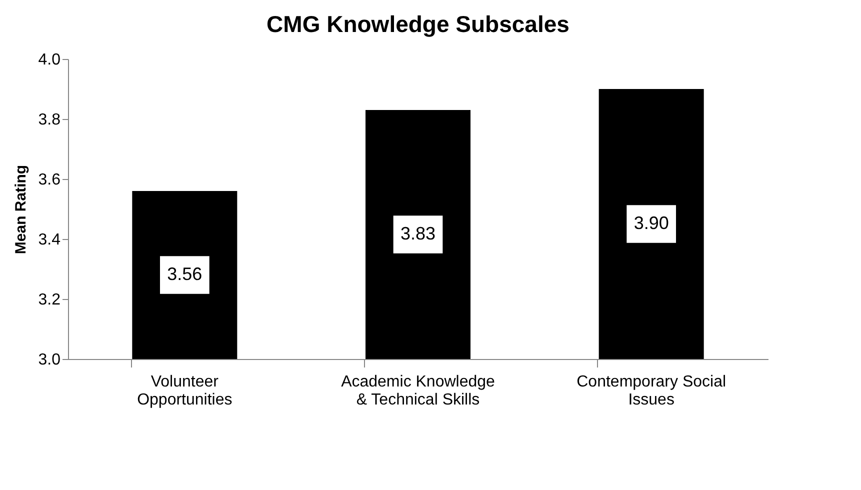  What do you see at coordinates (184, 391) in the screenshot?
I see `x-tick-label: Volunteer Opportunities` at bounding box center [184, 391].